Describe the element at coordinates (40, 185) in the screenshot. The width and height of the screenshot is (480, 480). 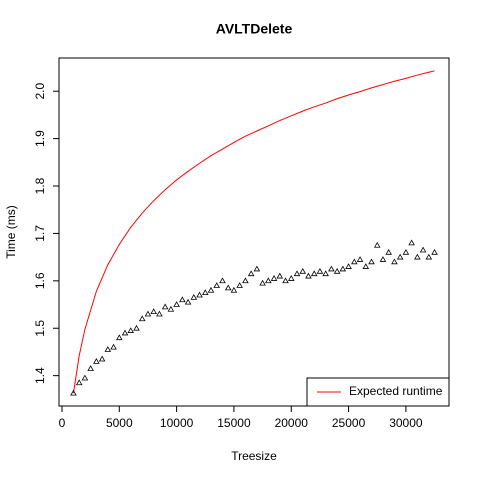
I see `y-tick-label: 1.8` at that location.